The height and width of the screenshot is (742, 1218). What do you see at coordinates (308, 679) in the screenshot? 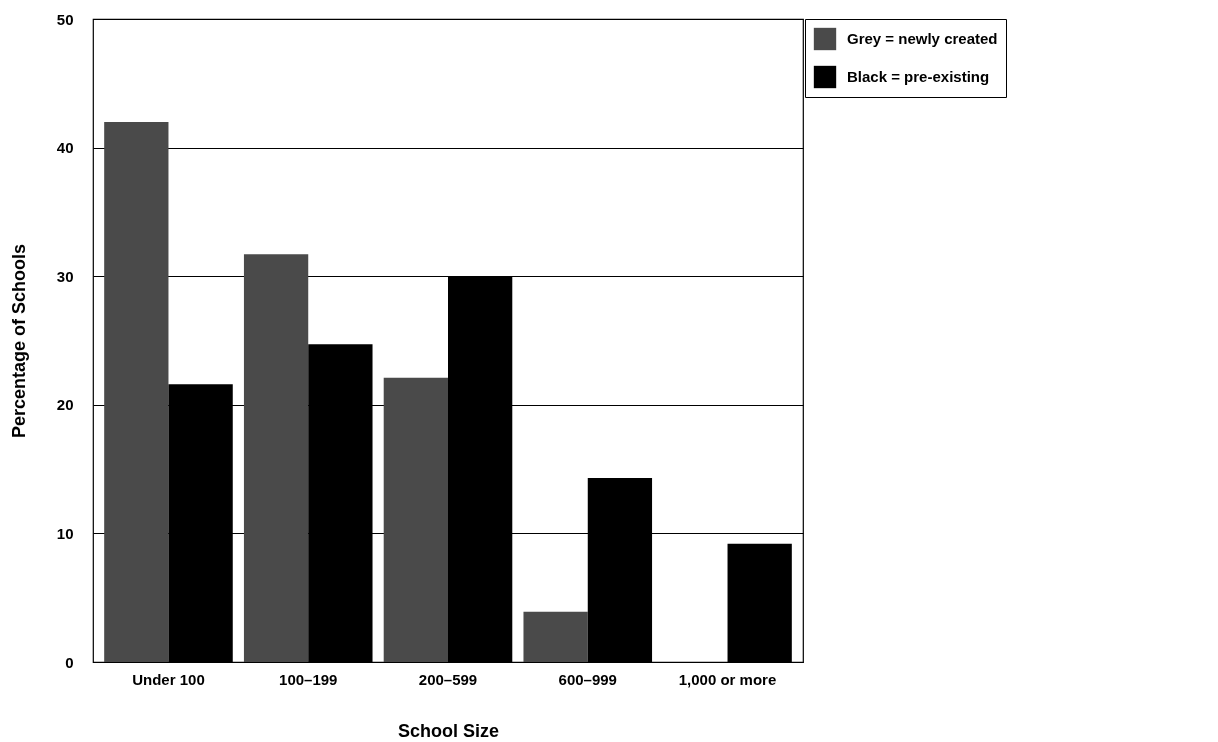
I see `x-tick-label: 100–199` at bounding box center [308, 679].